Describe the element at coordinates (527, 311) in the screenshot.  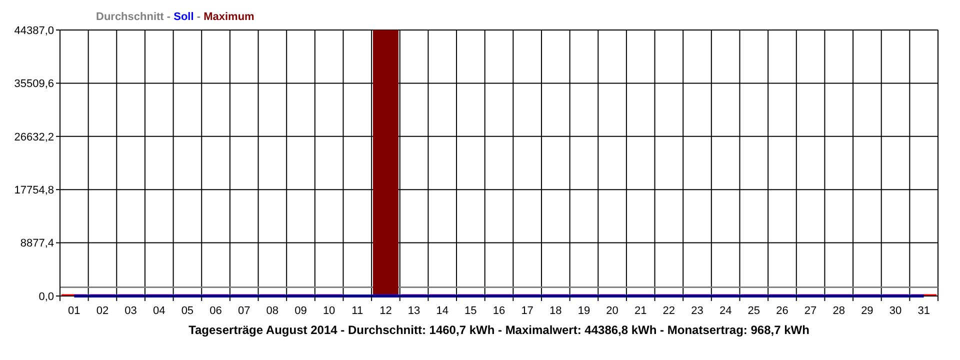
I see `x-tick-label: 17` at that location.